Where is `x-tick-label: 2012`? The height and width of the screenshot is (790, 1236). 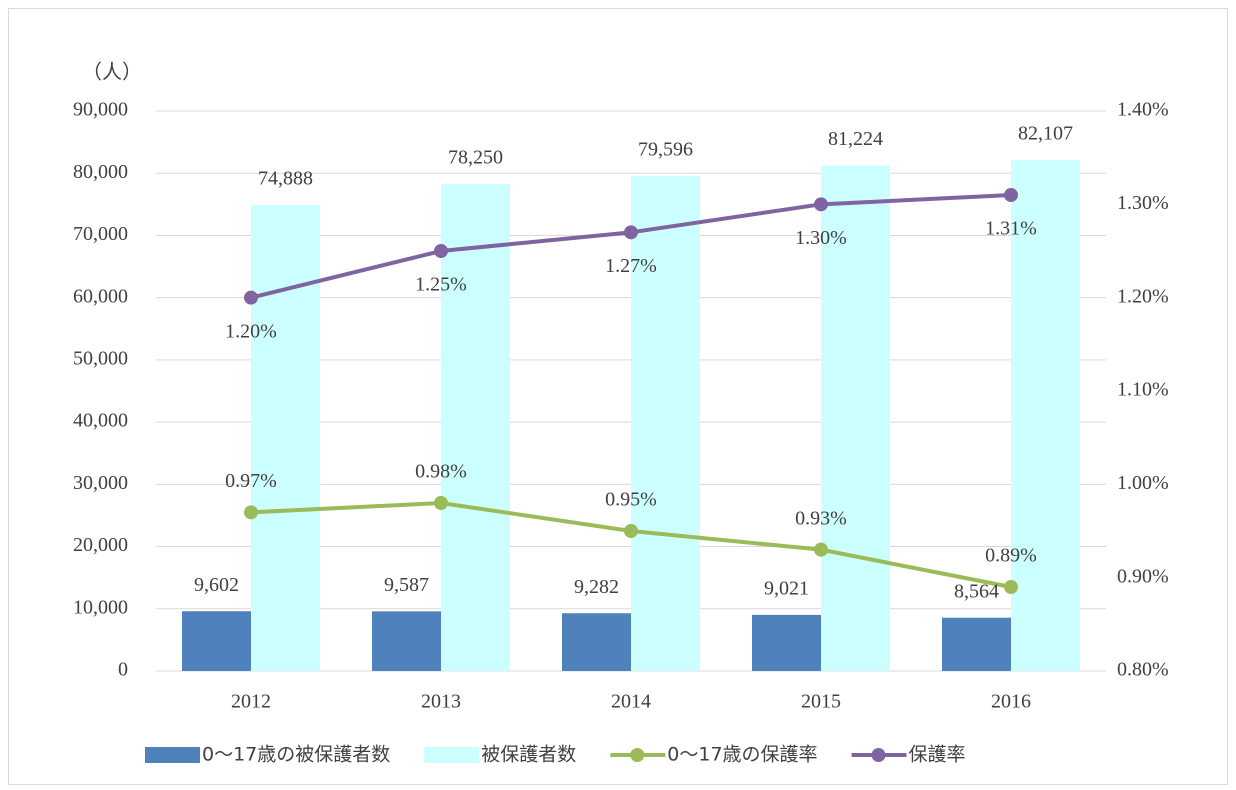 x-tick-label: 2012 is located at coordinates (251, 702).